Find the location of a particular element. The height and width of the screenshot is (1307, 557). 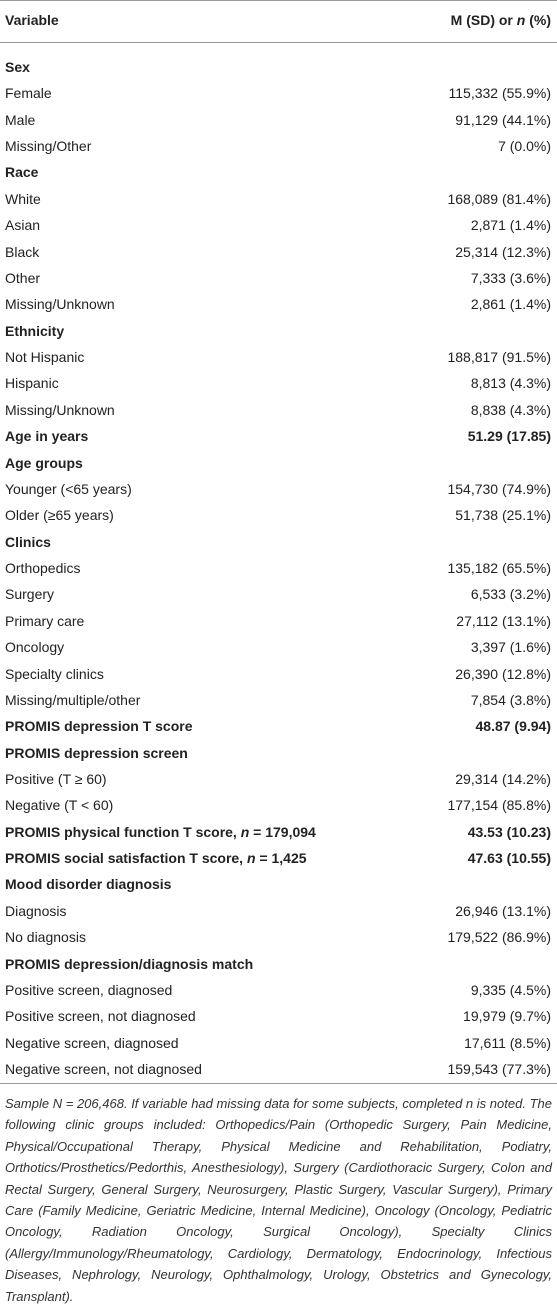

text-part: = 1,425 is located at coordinates (281, 858).